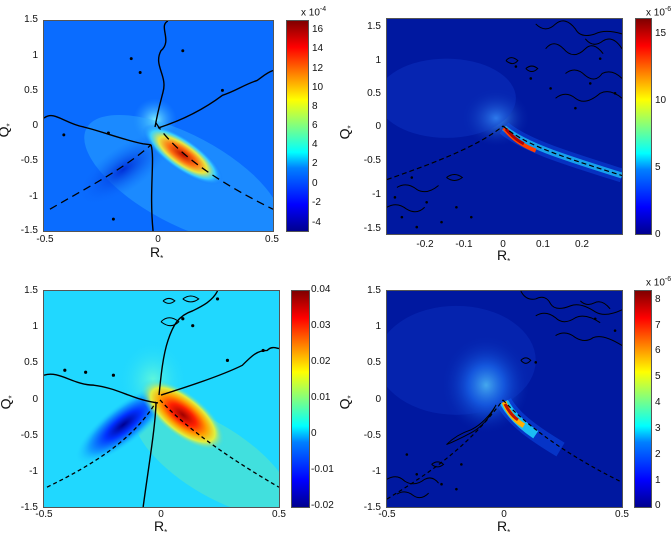  I want to click on colorbar-tick: 0.04, so click(321, 289).